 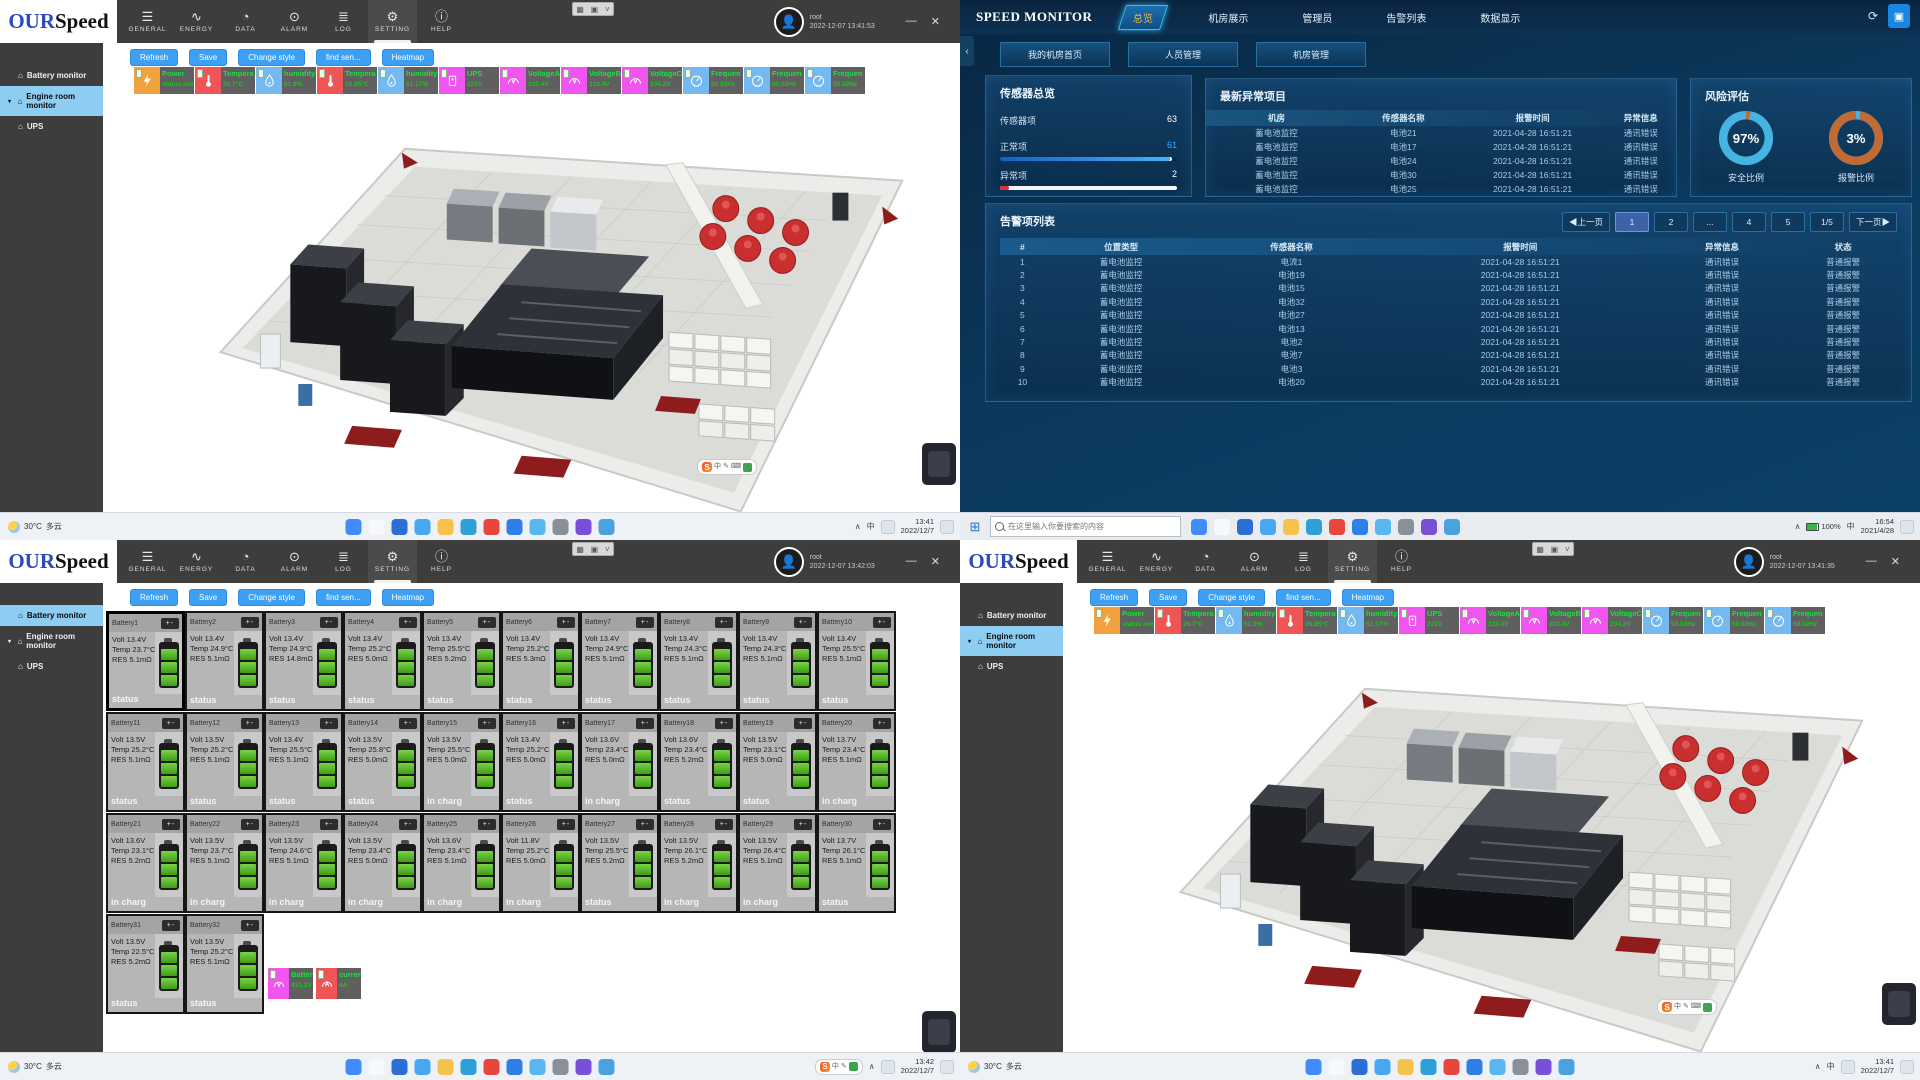 What do you see at coordinates (1368, 620) in the screenshot?
I see `sensor-chip: humidity2 51.17%` at bounding box center [1368, 620].